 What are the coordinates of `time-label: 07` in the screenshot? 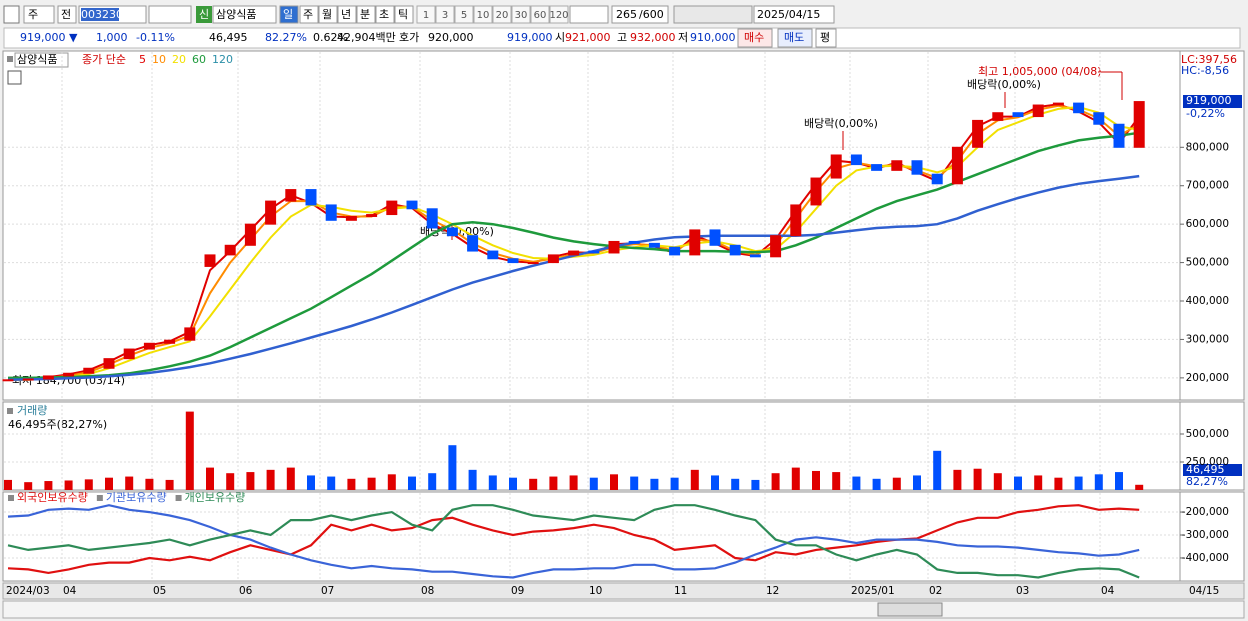 It's located at (327, 591).